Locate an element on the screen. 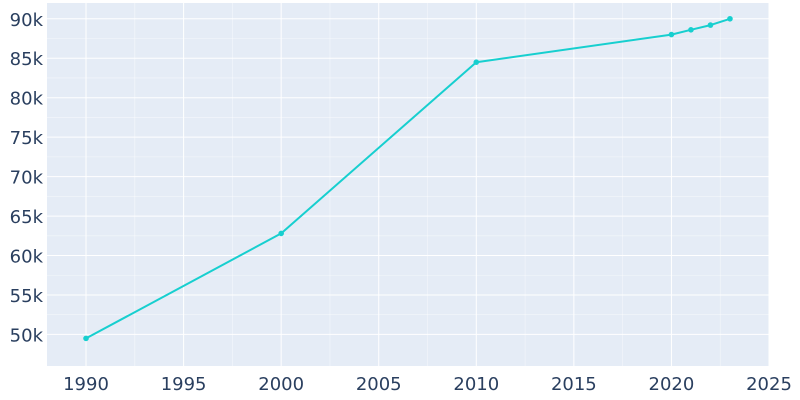 Image resolution: width=800 pixels, height=400 pixels. y-tick-label: 65k is located at coordinates (27, 217).